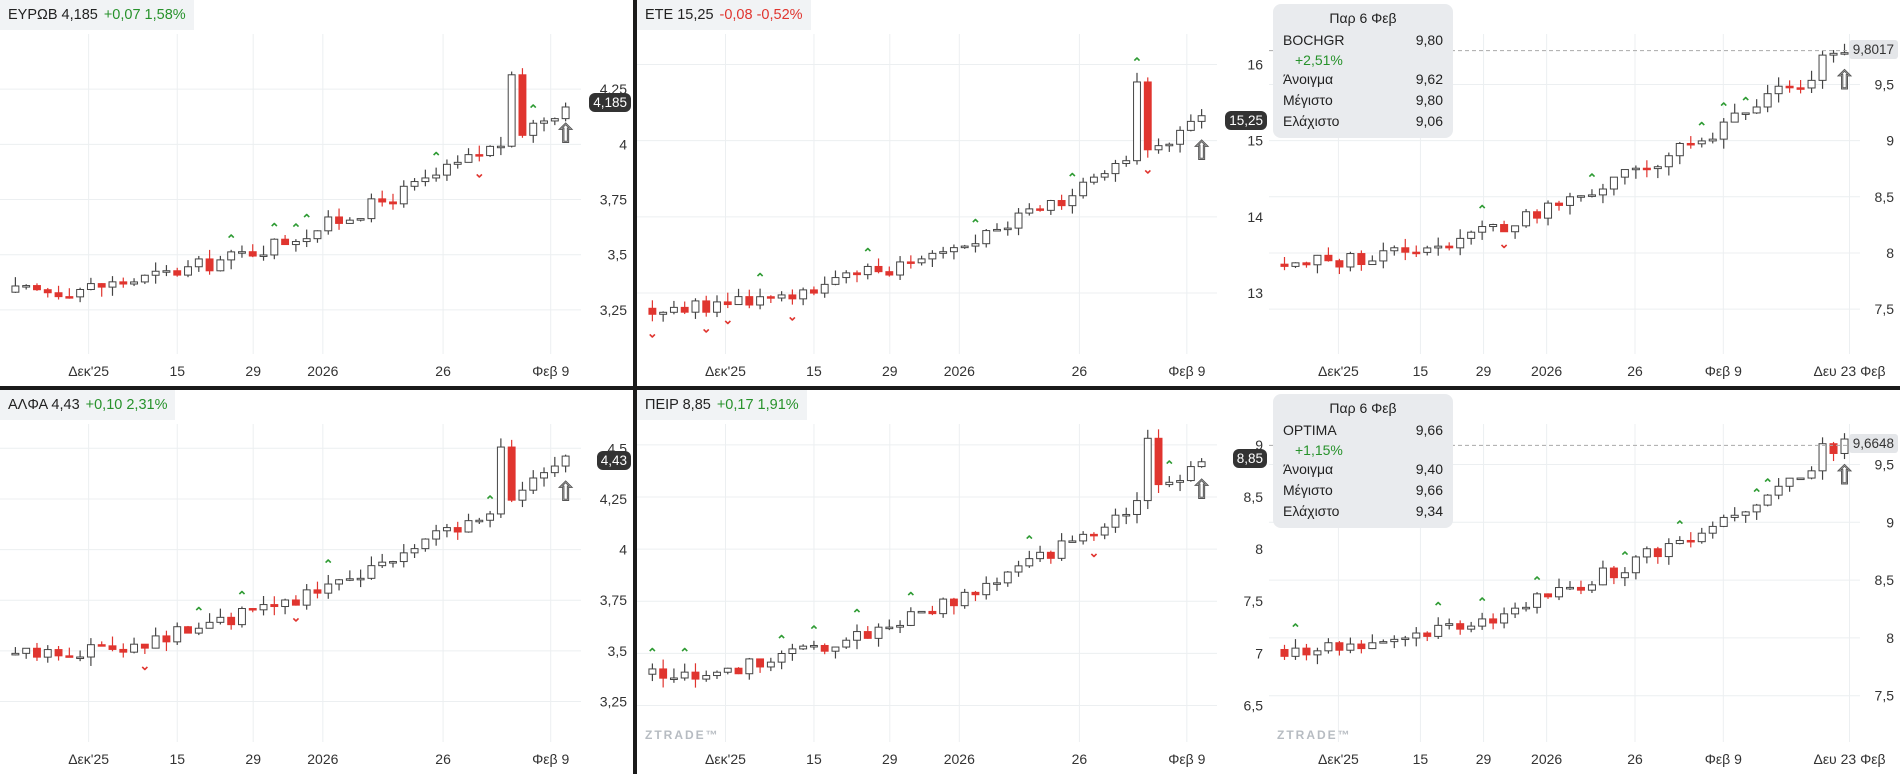 The height and width of the screenshot is (774, 1900). I want to click on y-tick-label: 7,5, so click(1254, 601).